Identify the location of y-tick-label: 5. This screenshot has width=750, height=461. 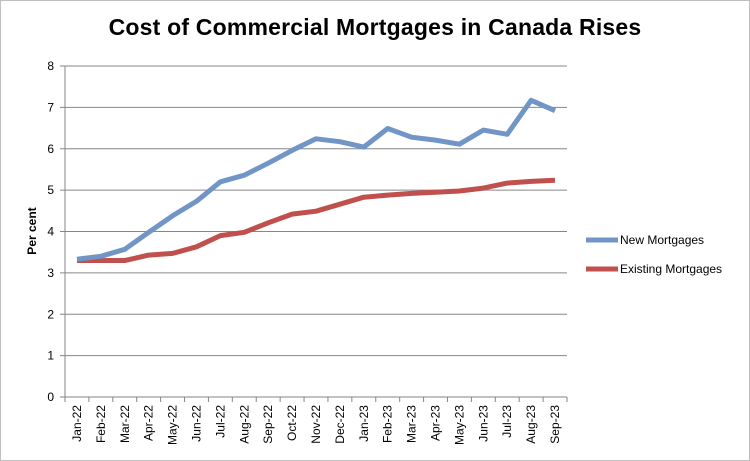
(50, 190).